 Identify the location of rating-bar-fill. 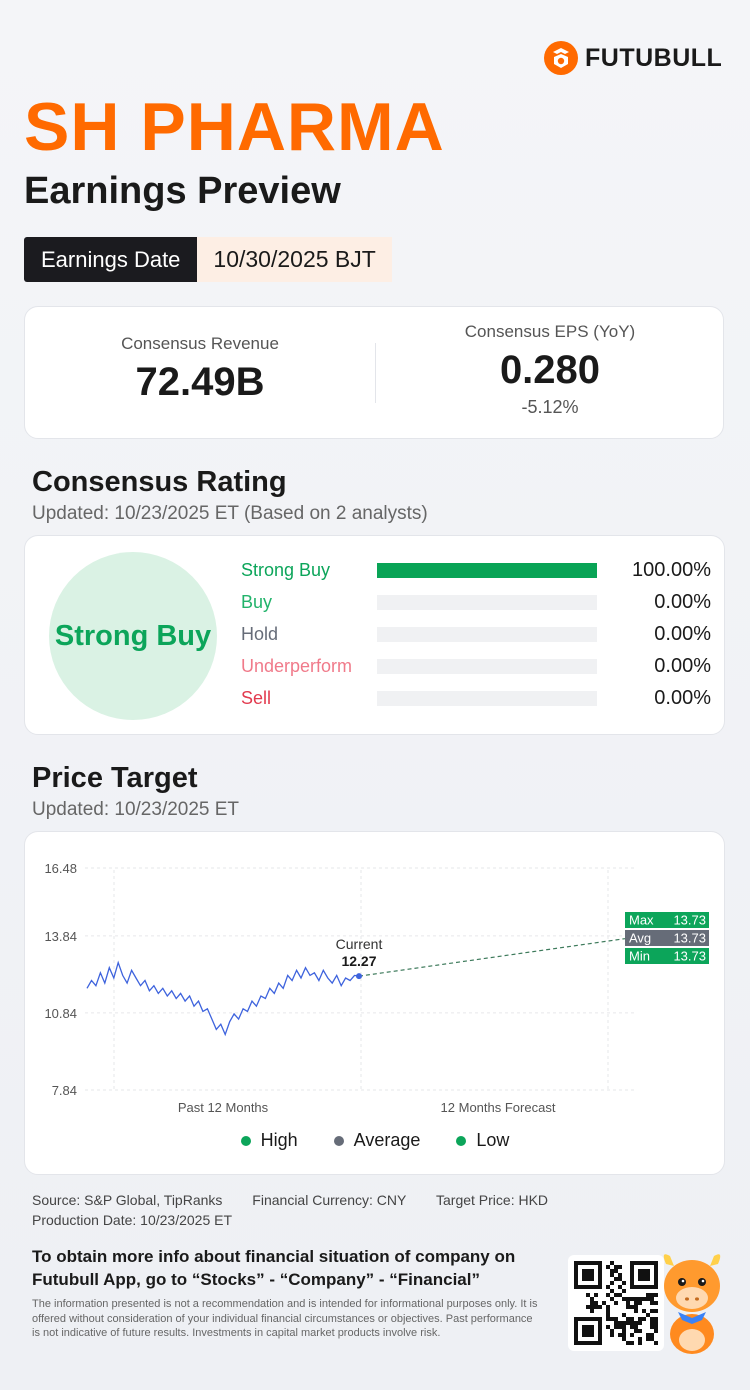
(487, 570).